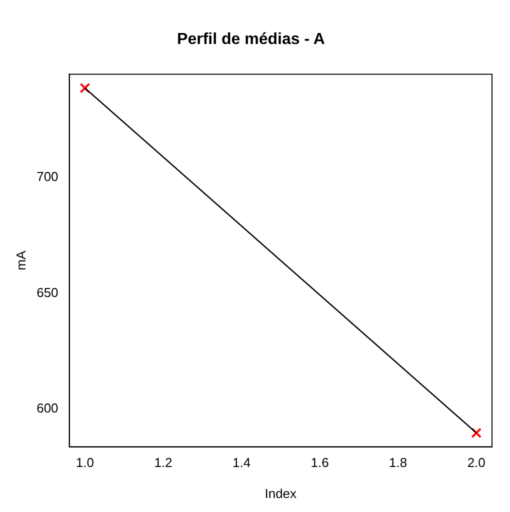 Image resolution: width=510 pixels, height=512 pixels. Describe the element at coordinates (281, 493) in the screenshot. I see `x-axis-title: Index` at that location.